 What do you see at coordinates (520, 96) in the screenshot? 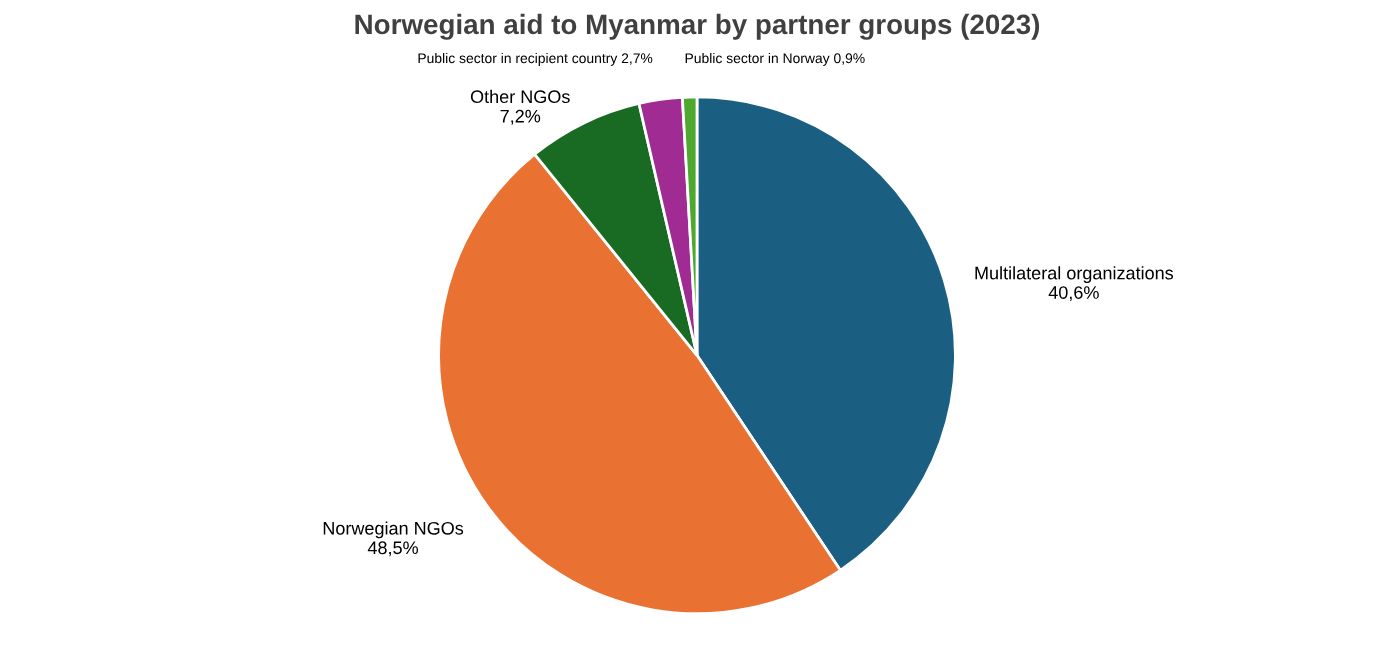
I see `slice-label: Other NGOs` at bounding box center [520, 96].